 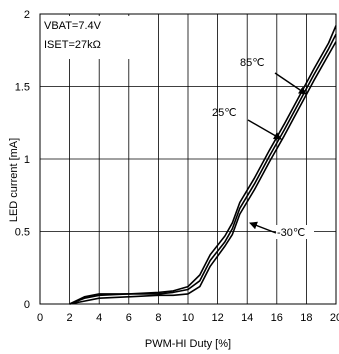 I want to click on x-tick-label-4: 8, so click(x=158, y=318).